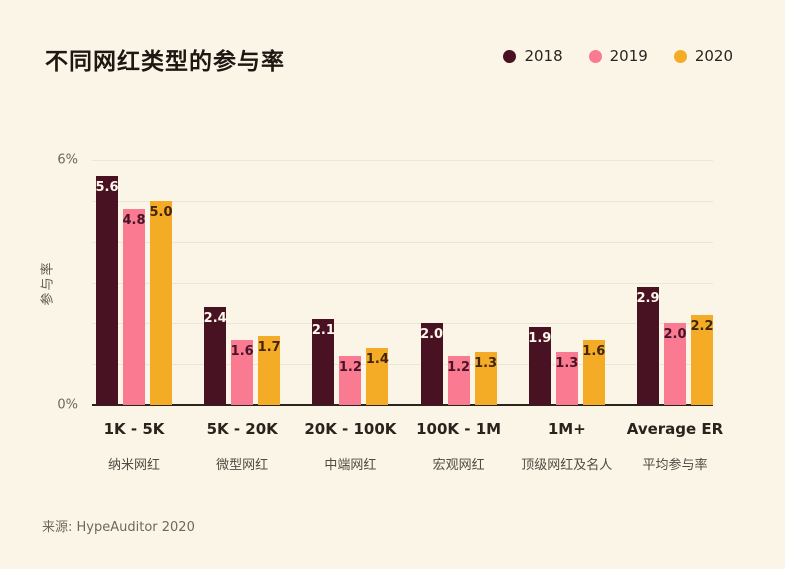 Image resolution: width=785 pixels, height=569 pixels. Describe the element at coordinates (648, 298) in the screenshot. I see `bar-value-label: 2.9` at that location.